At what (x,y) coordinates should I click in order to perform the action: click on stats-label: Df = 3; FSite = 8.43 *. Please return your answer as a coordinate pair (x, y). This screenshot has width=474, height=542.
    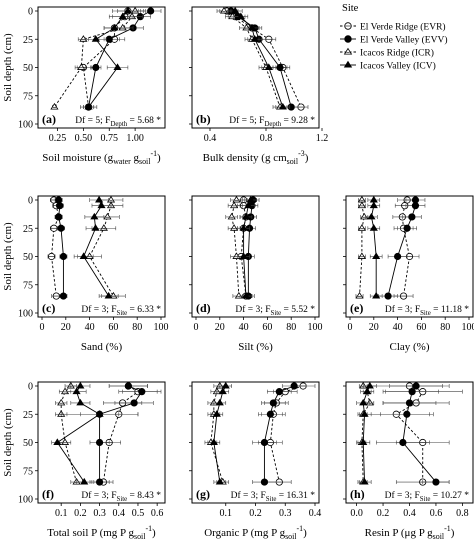
    Looking at the image, I should click on (121, 496).